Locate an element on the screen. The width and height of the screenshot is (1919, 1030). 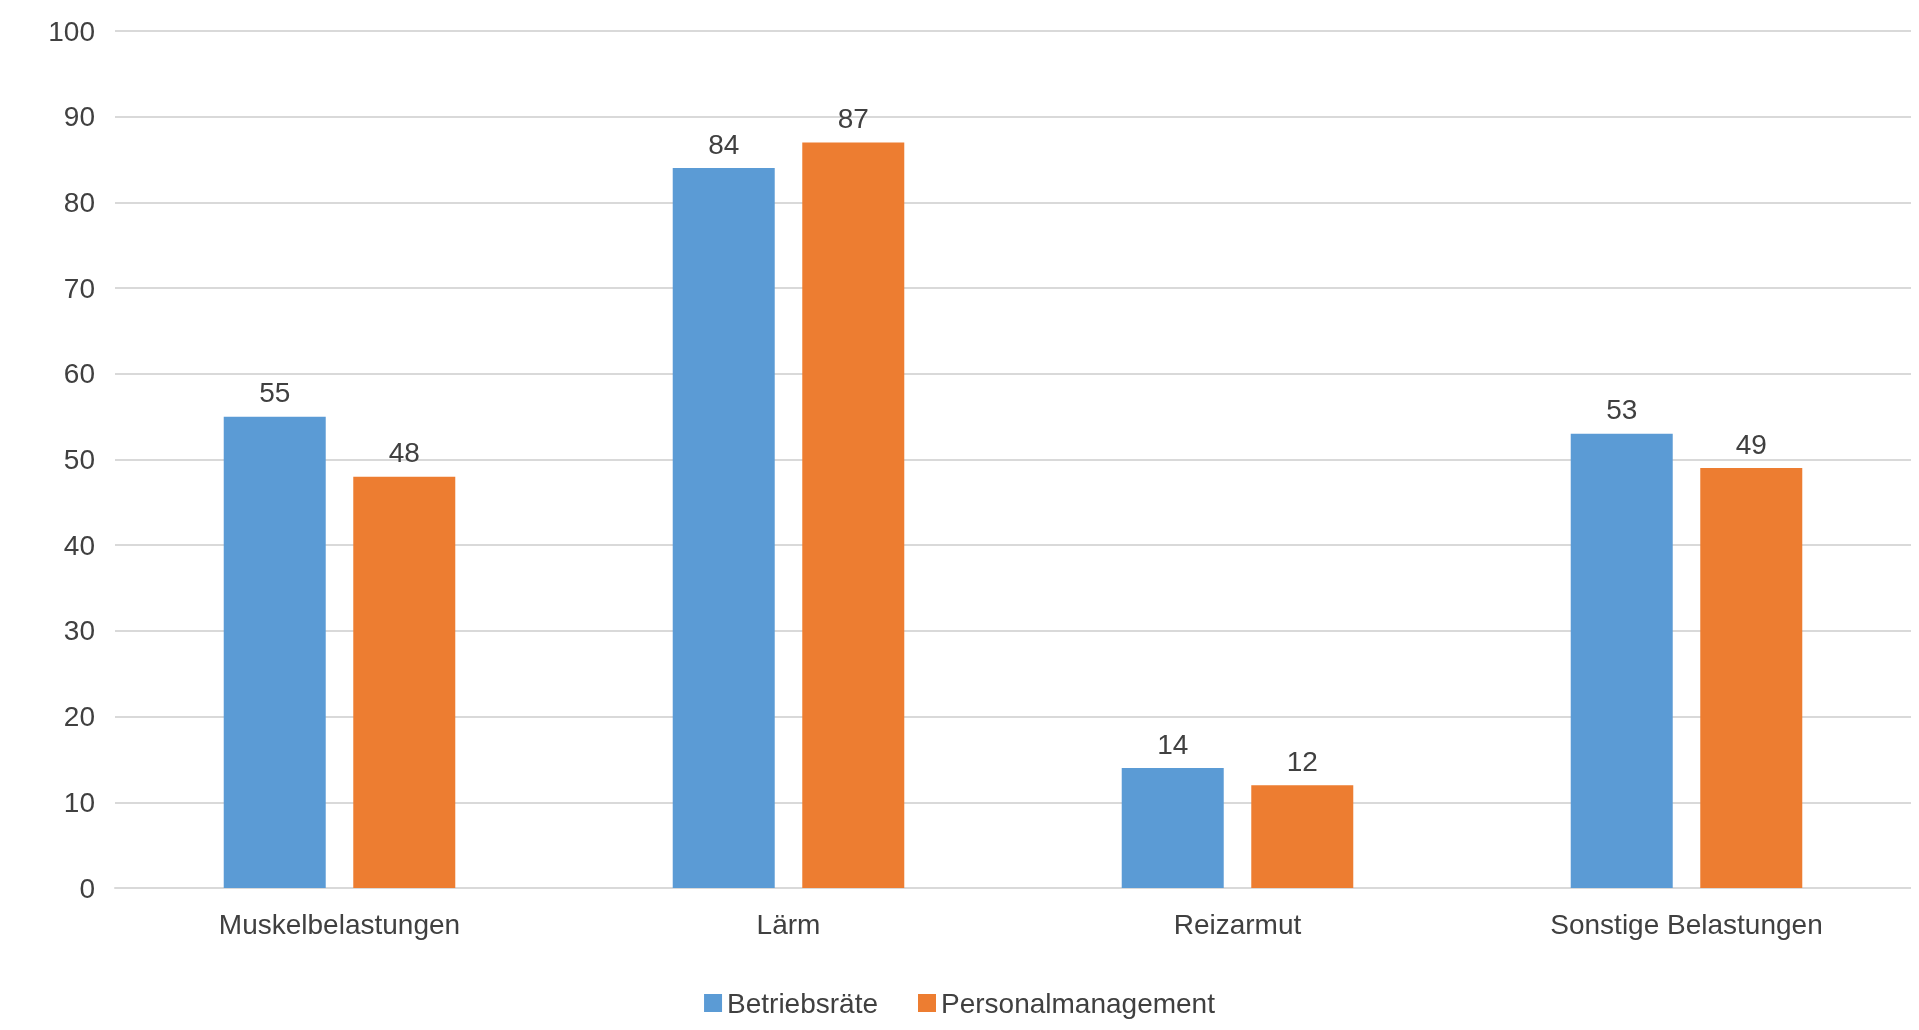
legend-label: Personalmanagement is located at coordinates (1078, 1003).